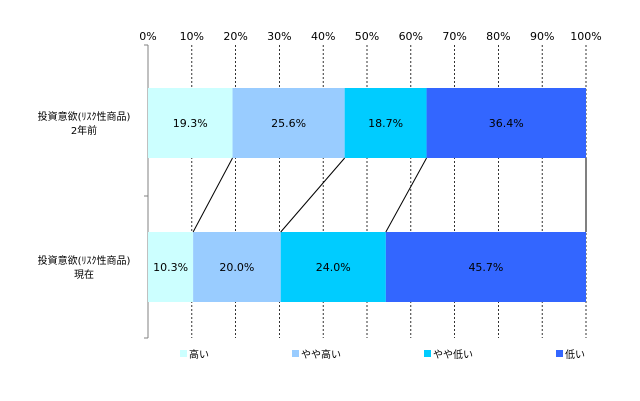 The image size is (640, 401). I want to click on category-label: 投資意欲(ﾘｽｸ性商品) 2年前, so click(84, 123).